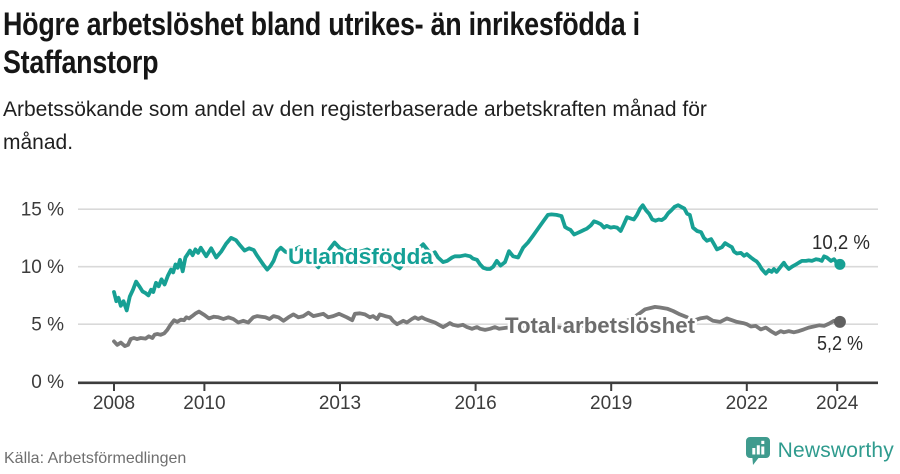 The image size is (900, 474). I want to click on newsworthy-logo: Newsworthy, so click(819, 451).